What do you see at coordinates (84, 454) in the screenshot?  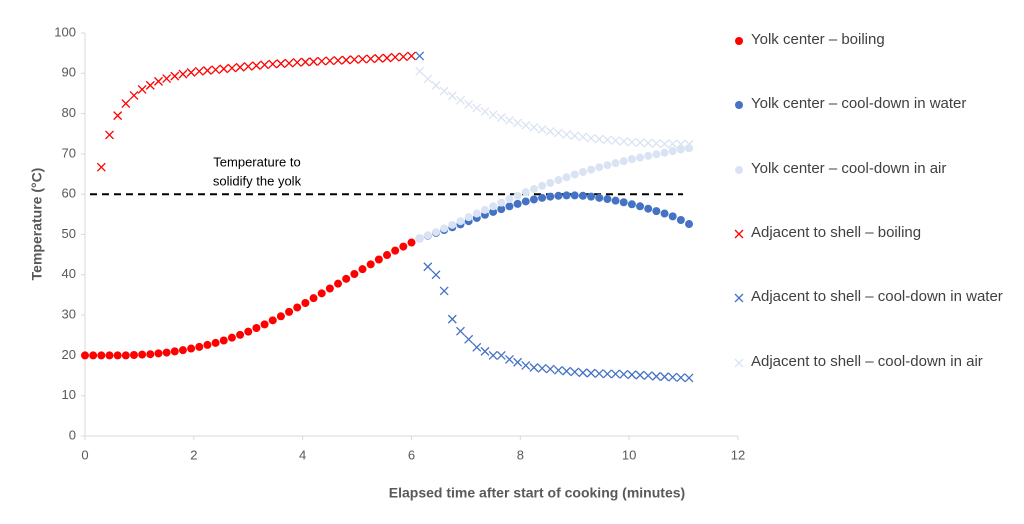 I see `x-tick-label: 0` at bounding box center [84, 454].